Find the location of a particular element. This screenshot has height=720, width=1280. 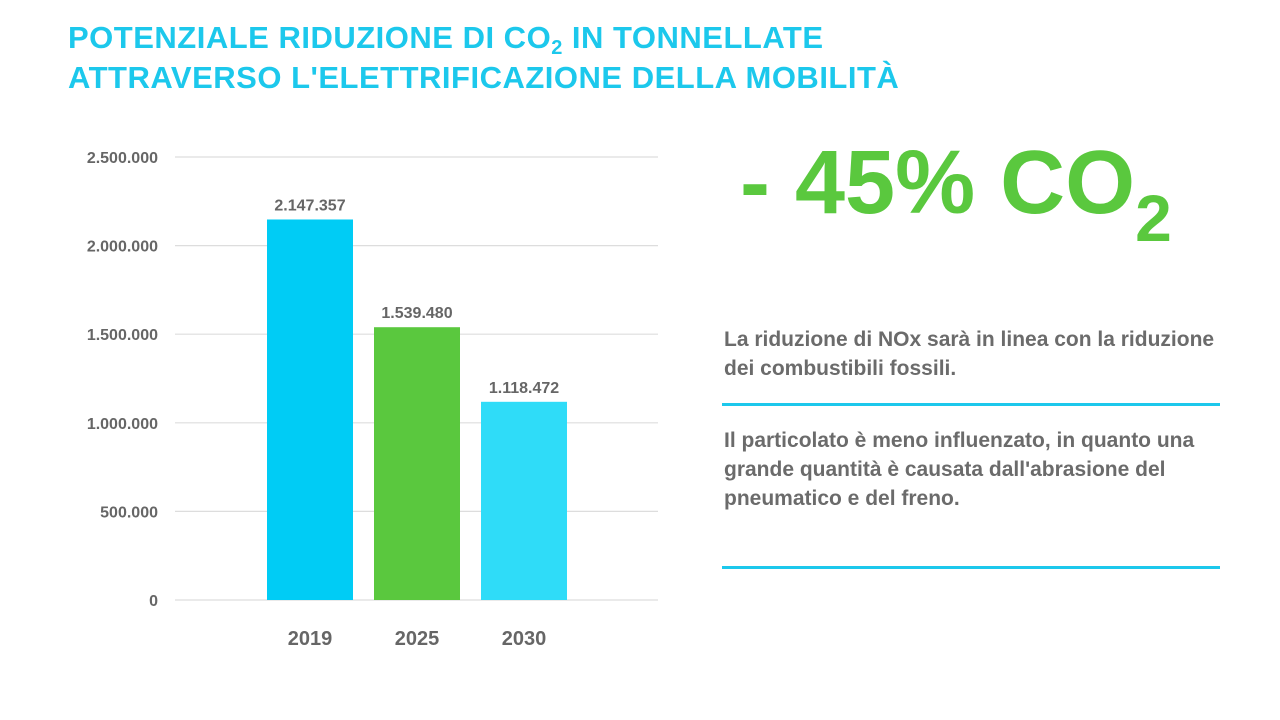

y-tick-label: 1.000.000 is located at coordinates (122, 424).